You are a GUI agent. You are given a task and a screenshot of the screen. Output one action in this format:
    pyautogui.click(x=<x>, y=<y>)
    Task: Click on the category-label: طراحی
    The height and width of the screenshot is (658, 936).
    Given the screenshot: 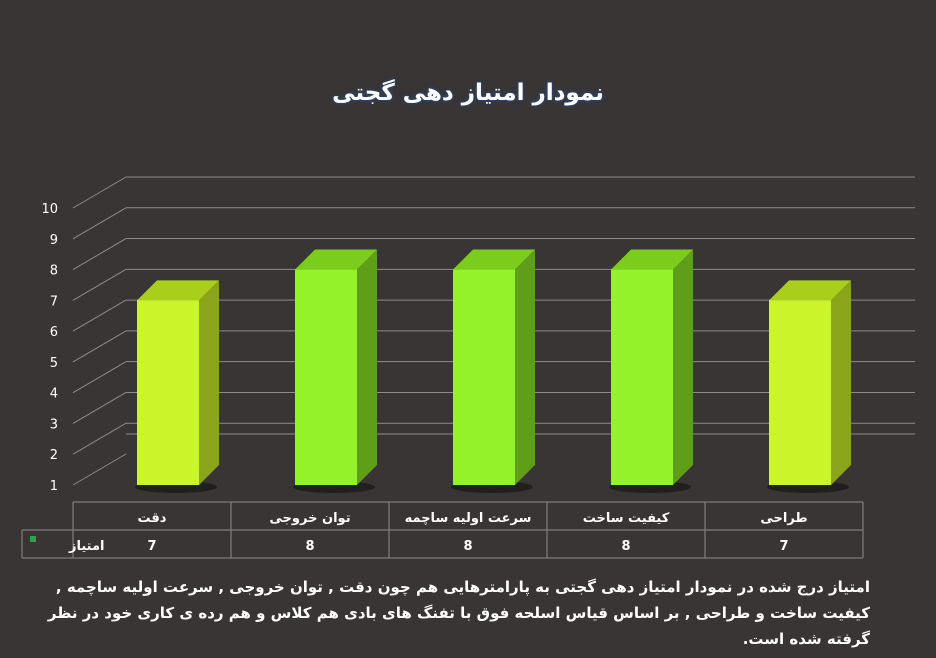 What is the action you would take?
    pyautogui.click(x=783, y=518)
    